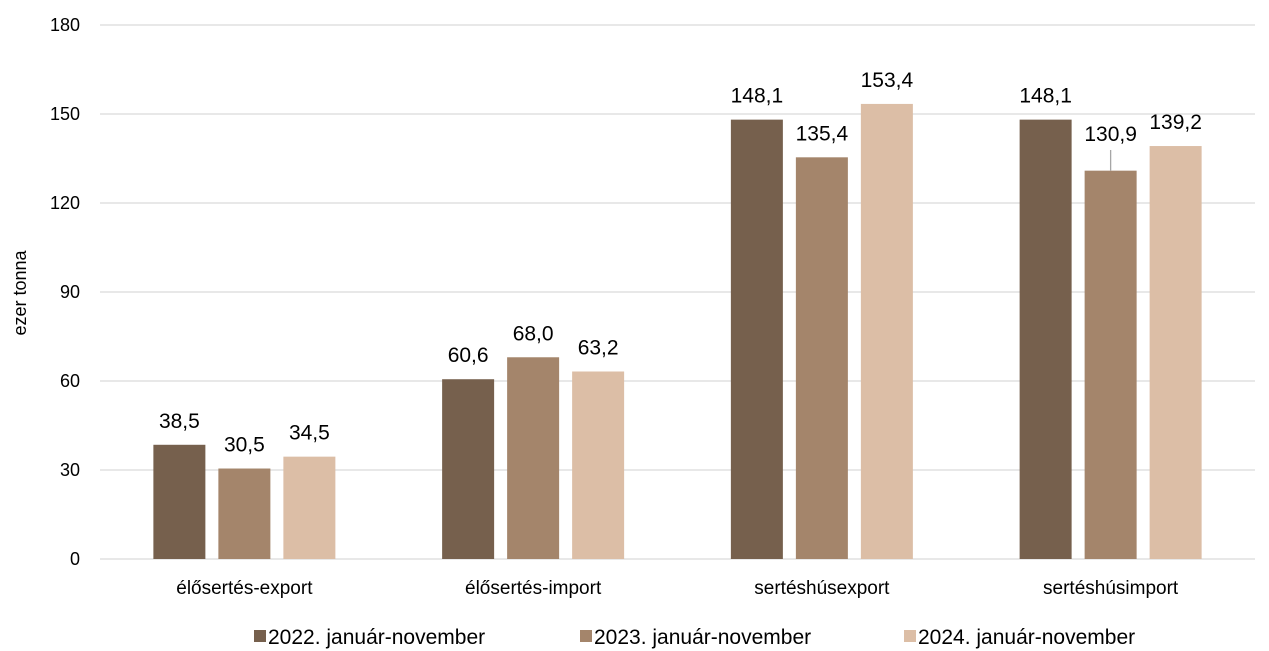 This screenshot has width=1269, height=651. I want to click on x-category-label: élősertés-import, so click(533, 588).